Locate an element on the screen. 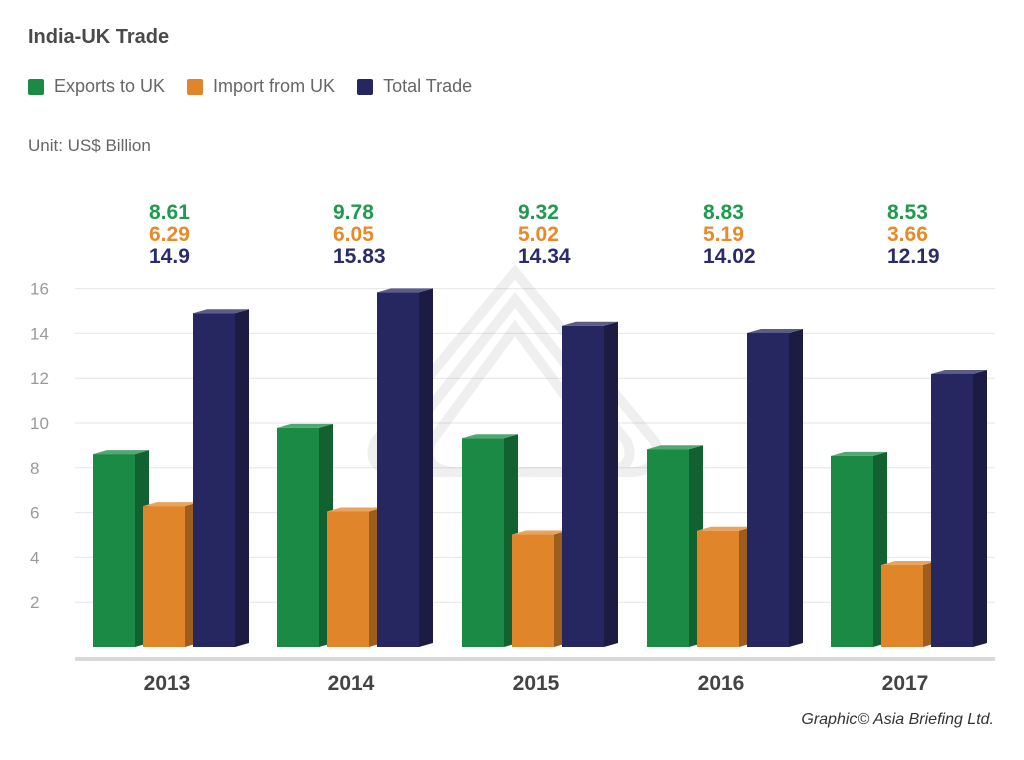  credit-text: Graphic© Asia Briefing Ltd. is located at coordinates (897, 719).